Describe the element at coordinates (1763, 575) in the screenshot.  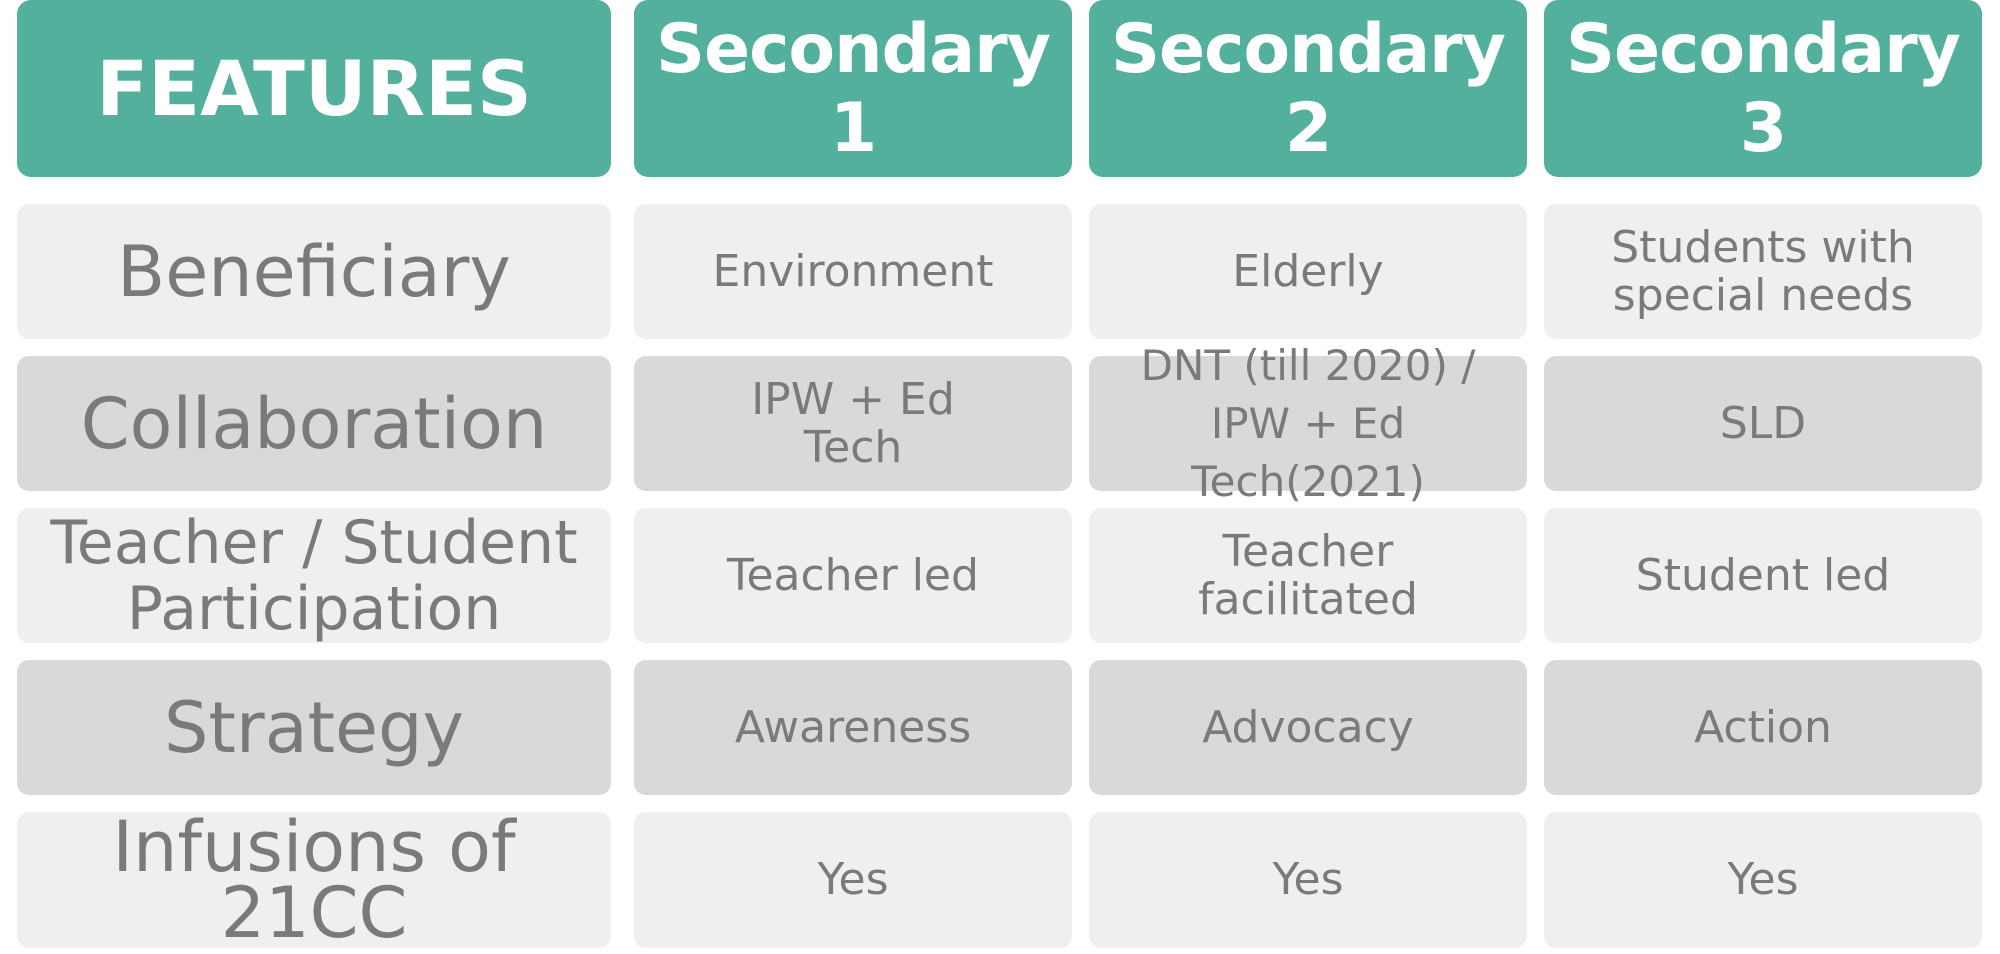
I see `row-participation-secondary-3: Student led` at that location.